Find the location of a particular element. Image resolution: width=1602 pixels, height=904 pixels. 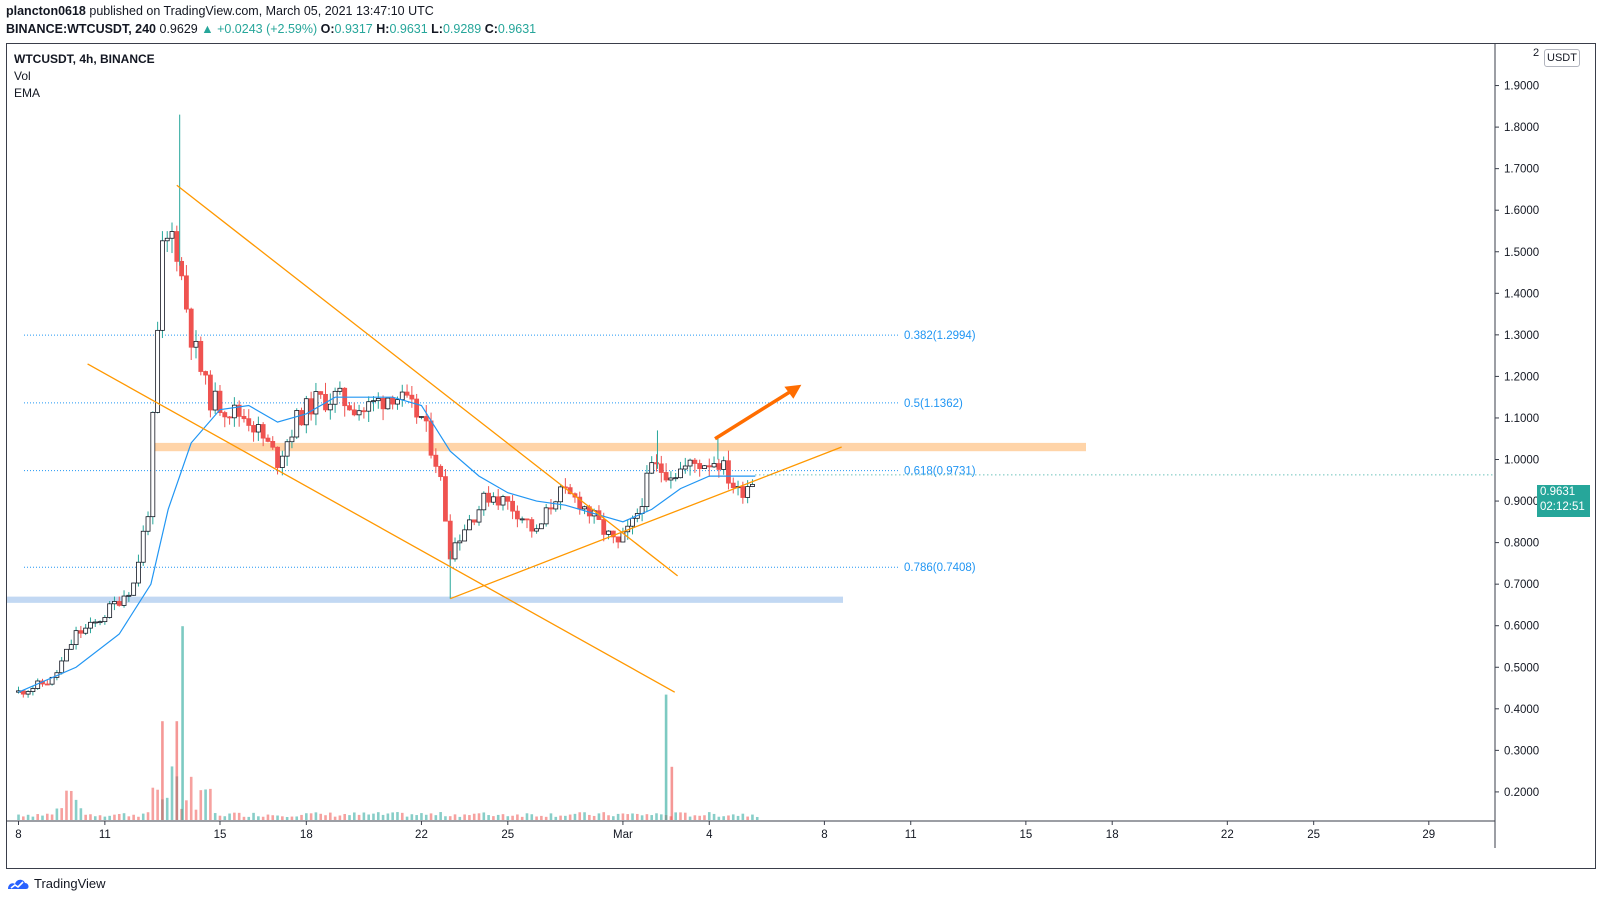

x-tick-label: 29 is located at coordinates (1428, 835).